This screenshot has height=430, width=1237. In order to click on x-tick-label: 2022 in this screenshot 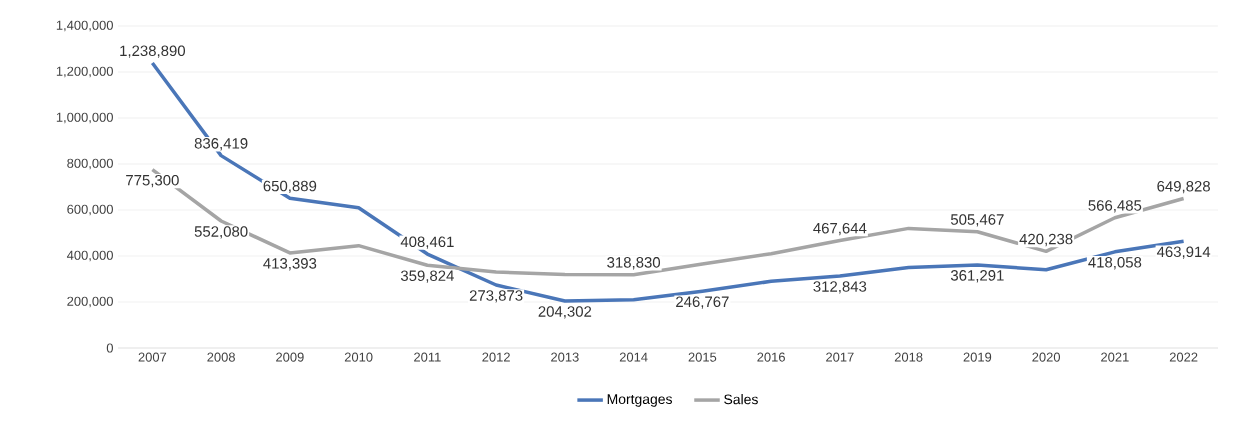, I will do `click(1183, 357)`.